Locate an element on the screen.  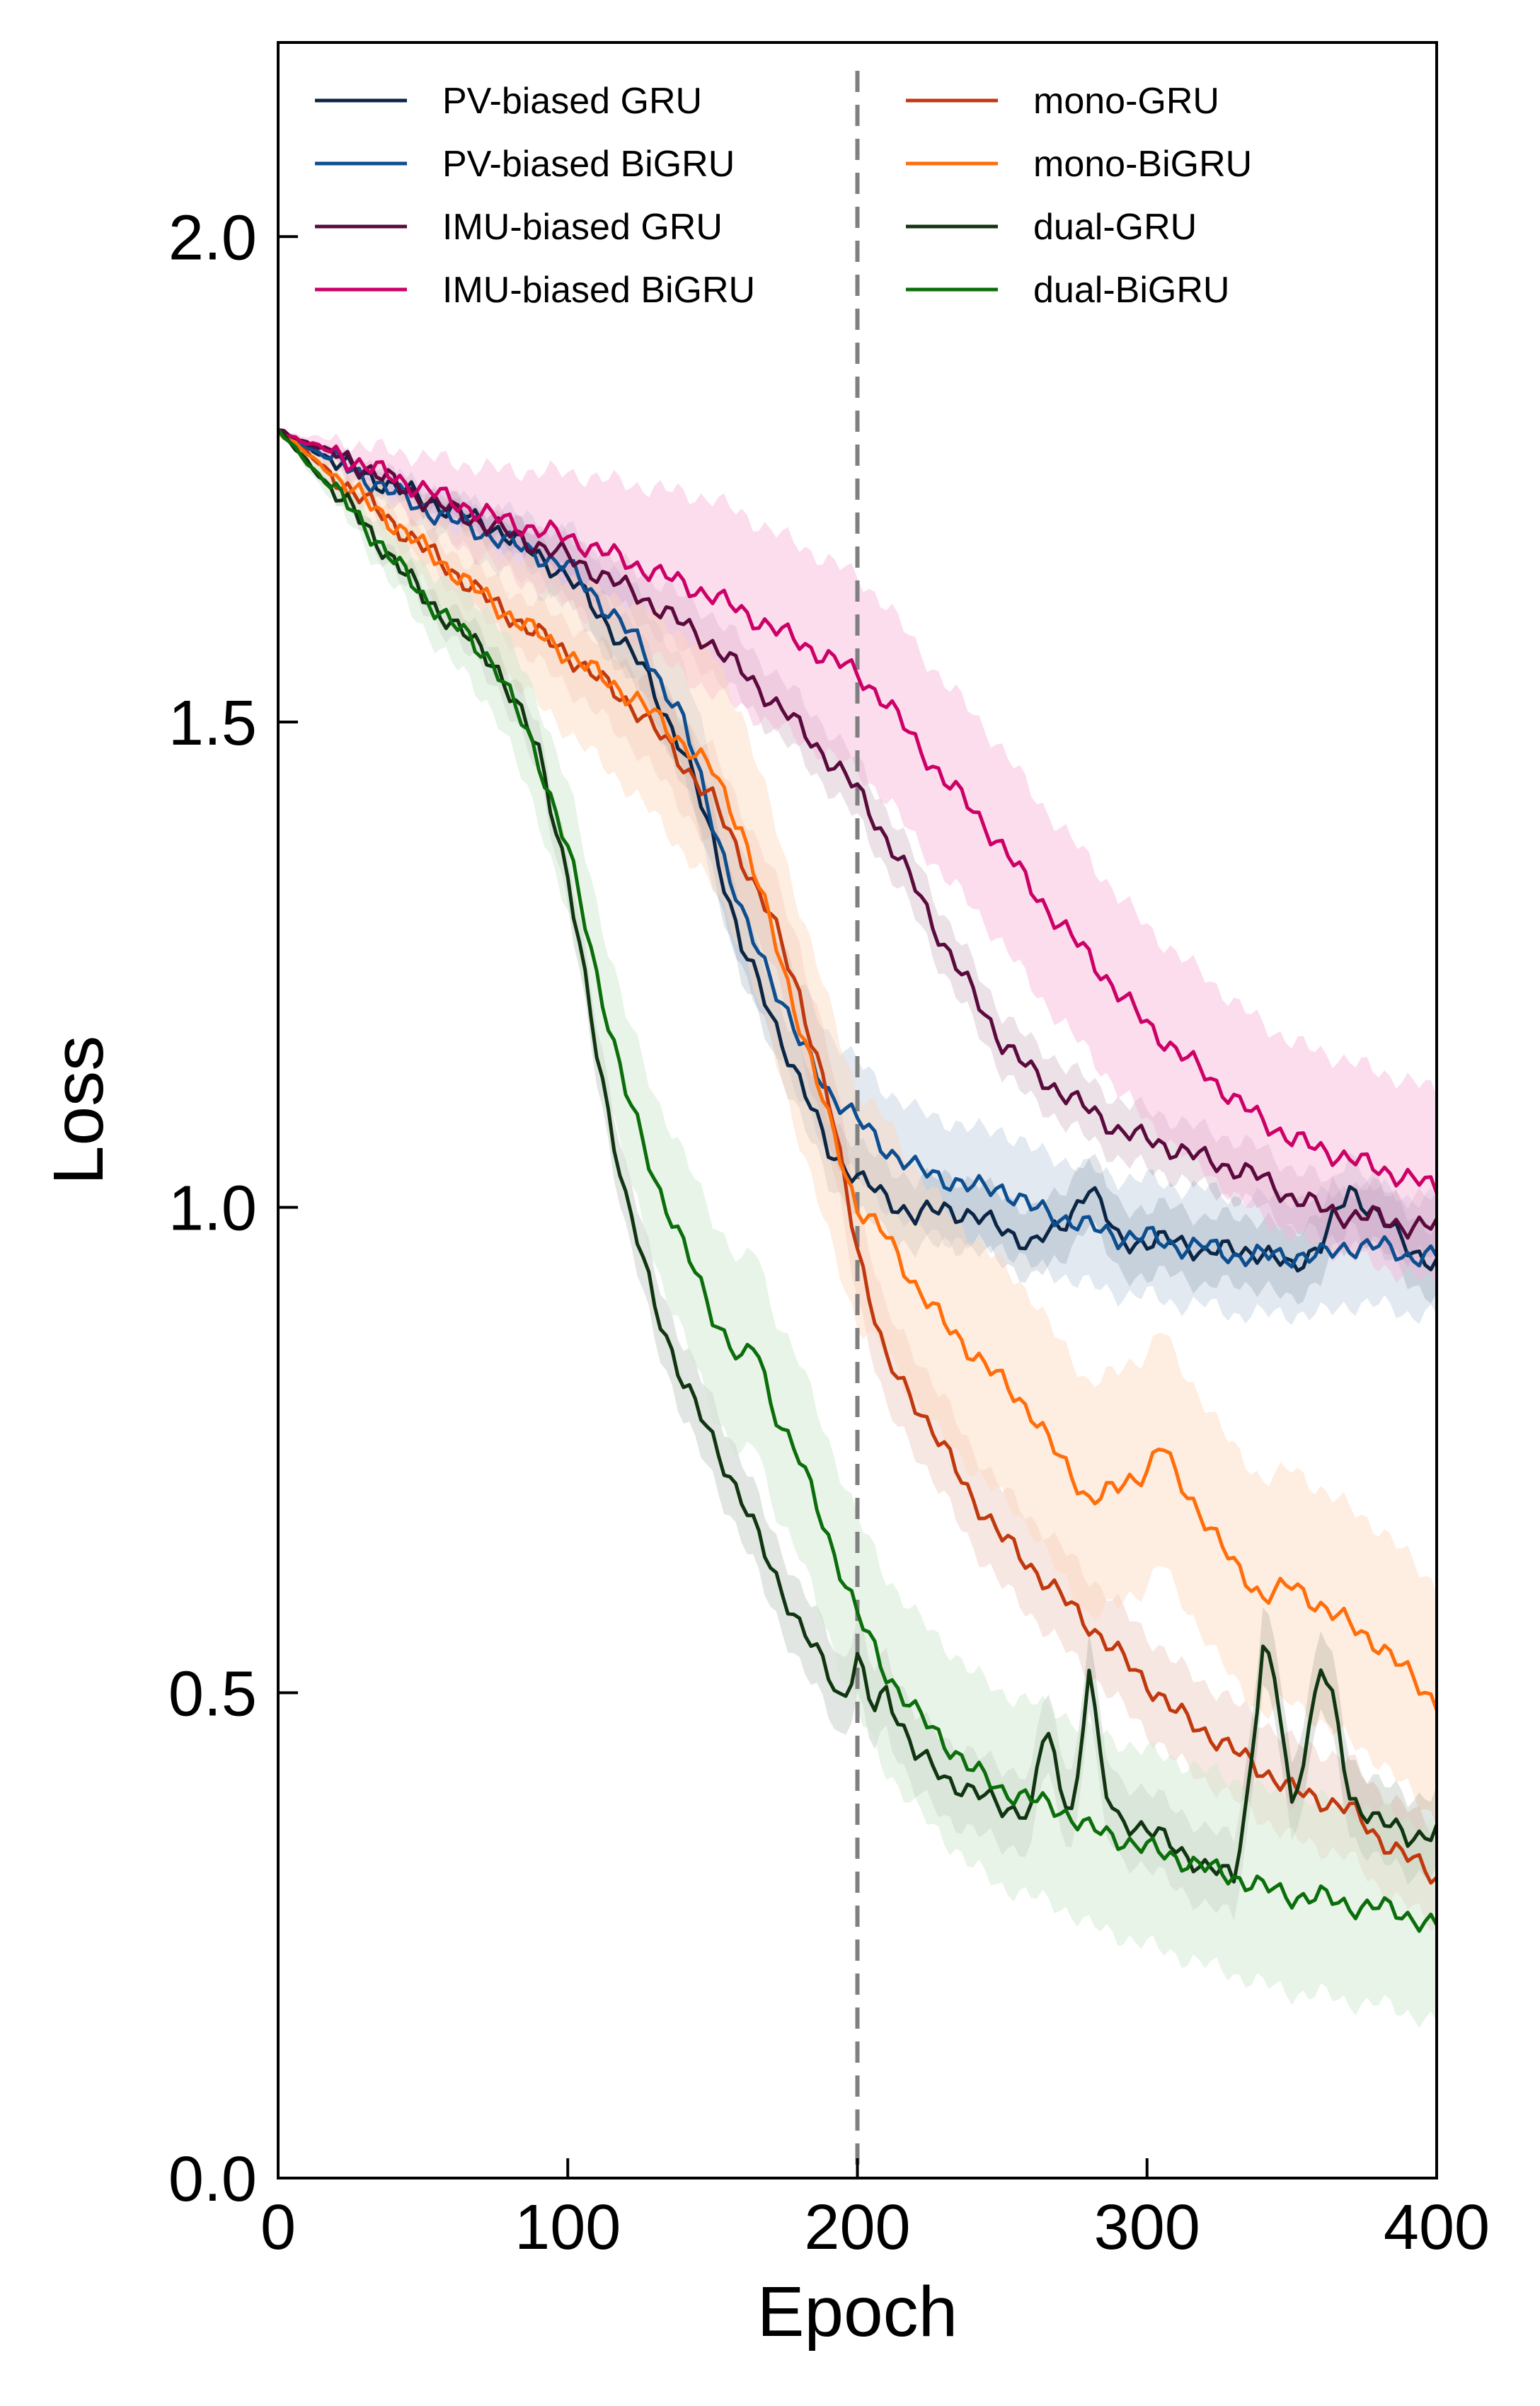
x-tick-label-0: 0 is located at coordinates (278, 2227).